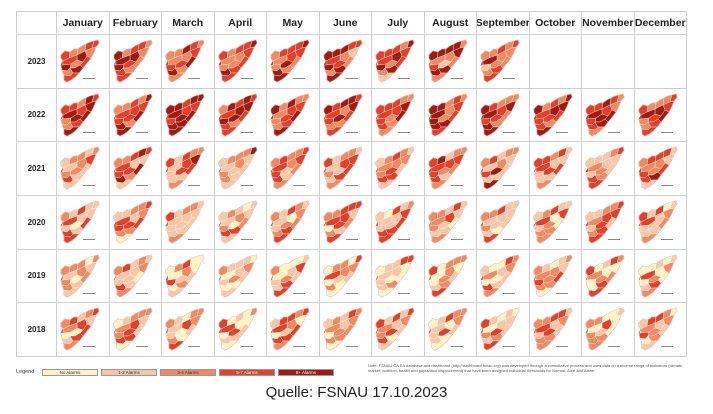 The height and width of the screenshot is (414, 713). What do you see at coordinates (129, 372) in the screenshot?
I see `legend-item: 1-2 Alarms` at bounding box center [129, 372].